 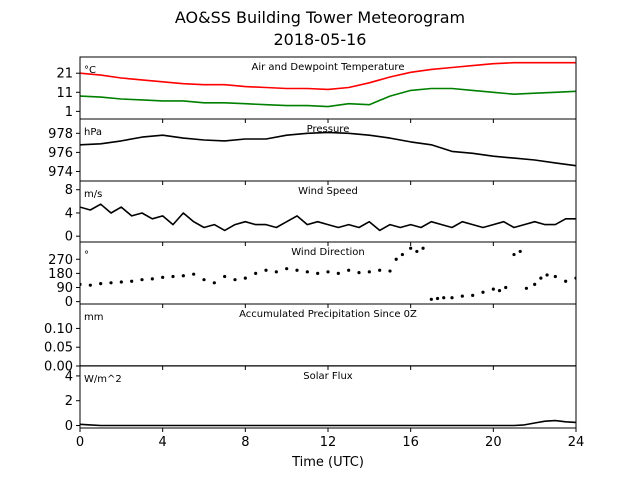 I want to click on x-tick-label: 8, so click(x=245, y=442).